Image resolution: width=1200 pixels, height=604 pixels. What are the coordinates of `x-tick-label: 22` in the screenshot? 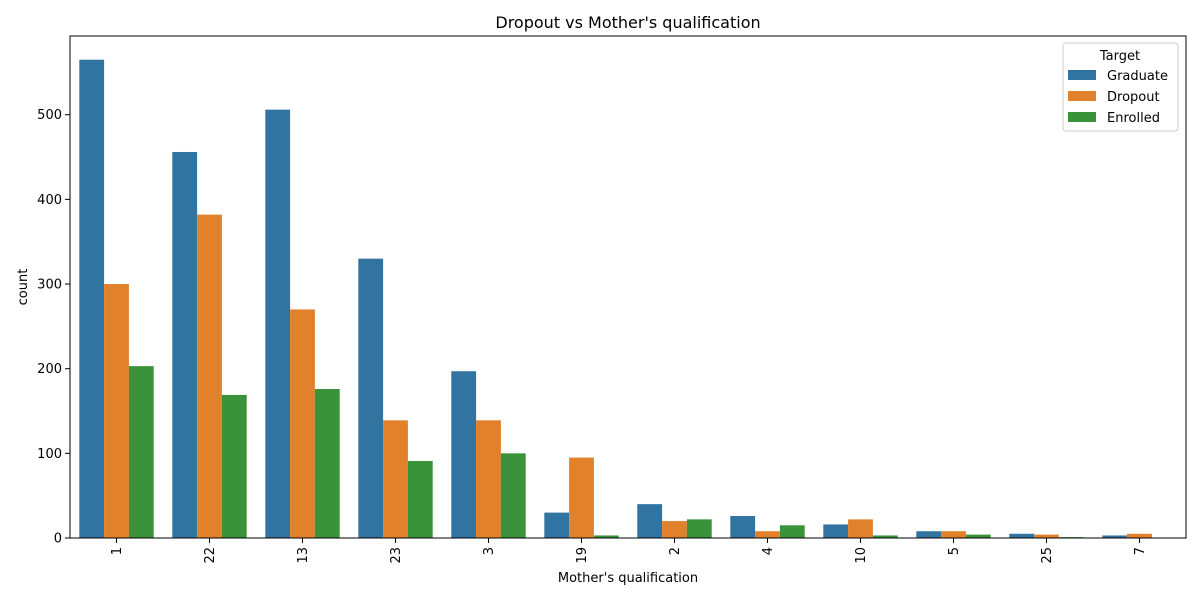 It's located at (210, 555).